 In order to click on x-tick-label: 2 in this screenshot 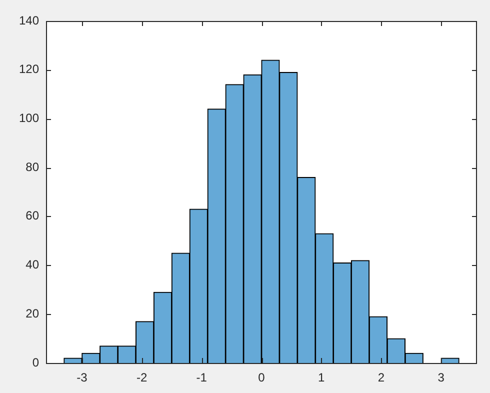, I will do `click(381, 377)`.